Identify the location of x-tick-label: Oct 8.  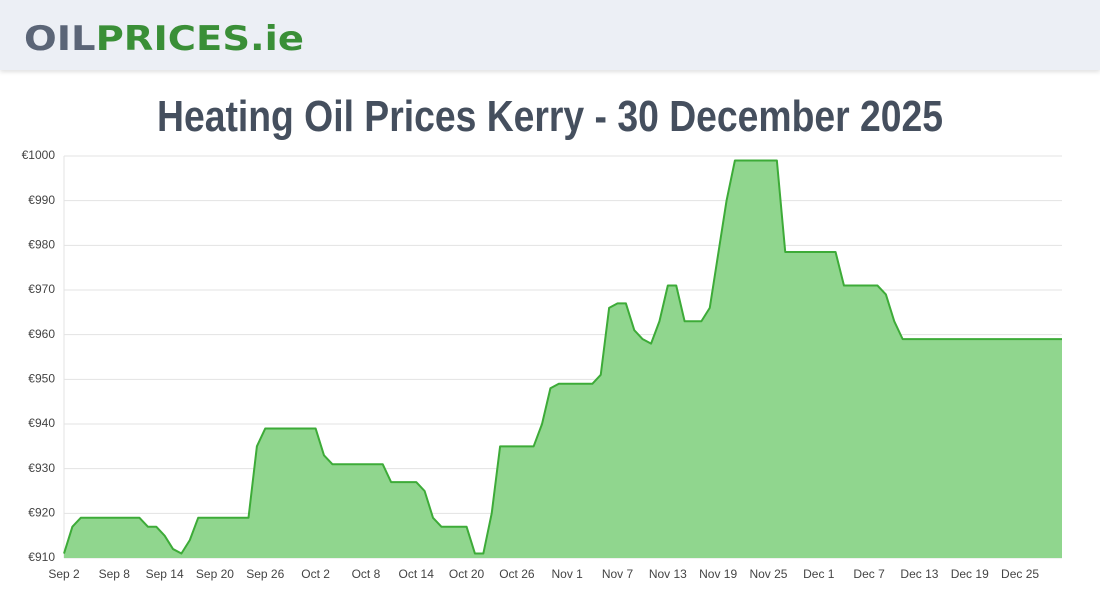
(366, 574).